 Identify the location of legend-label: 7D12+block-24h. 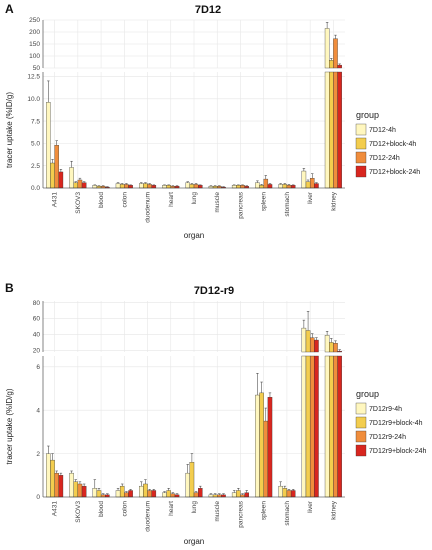
(394, 172).